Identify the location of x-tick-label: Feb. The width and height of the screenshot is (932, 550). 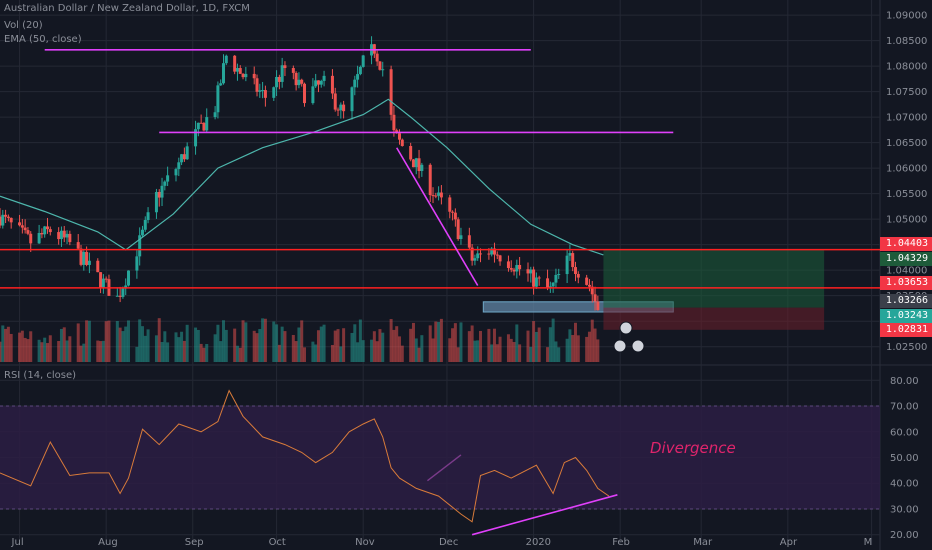
(621, 542).